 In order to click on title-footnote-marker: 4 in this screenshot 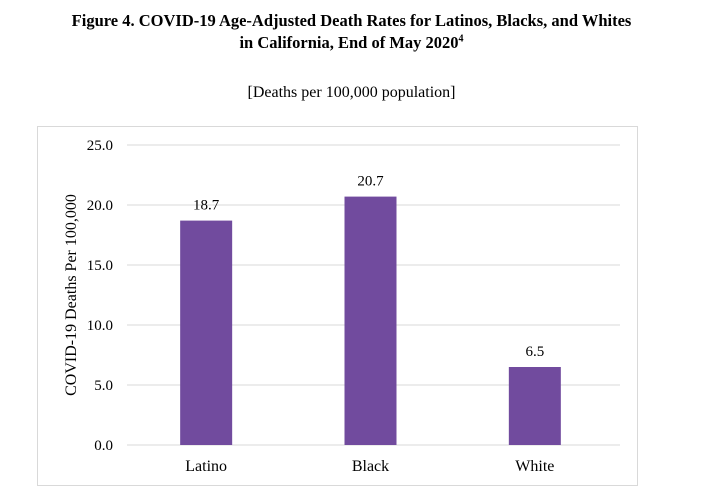, I will do `click(461, 39)`.